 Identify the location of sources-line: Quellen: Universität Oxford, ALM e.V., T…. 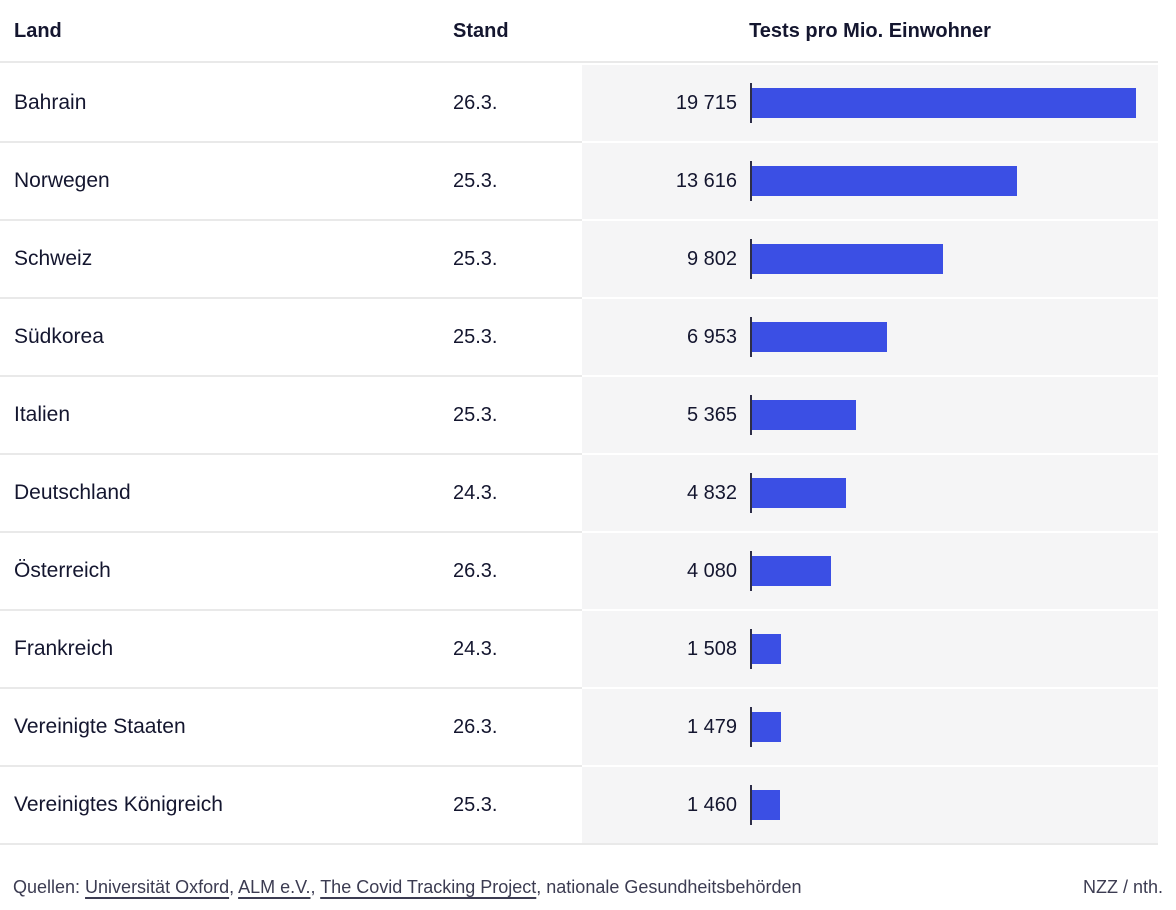
(407, 887).